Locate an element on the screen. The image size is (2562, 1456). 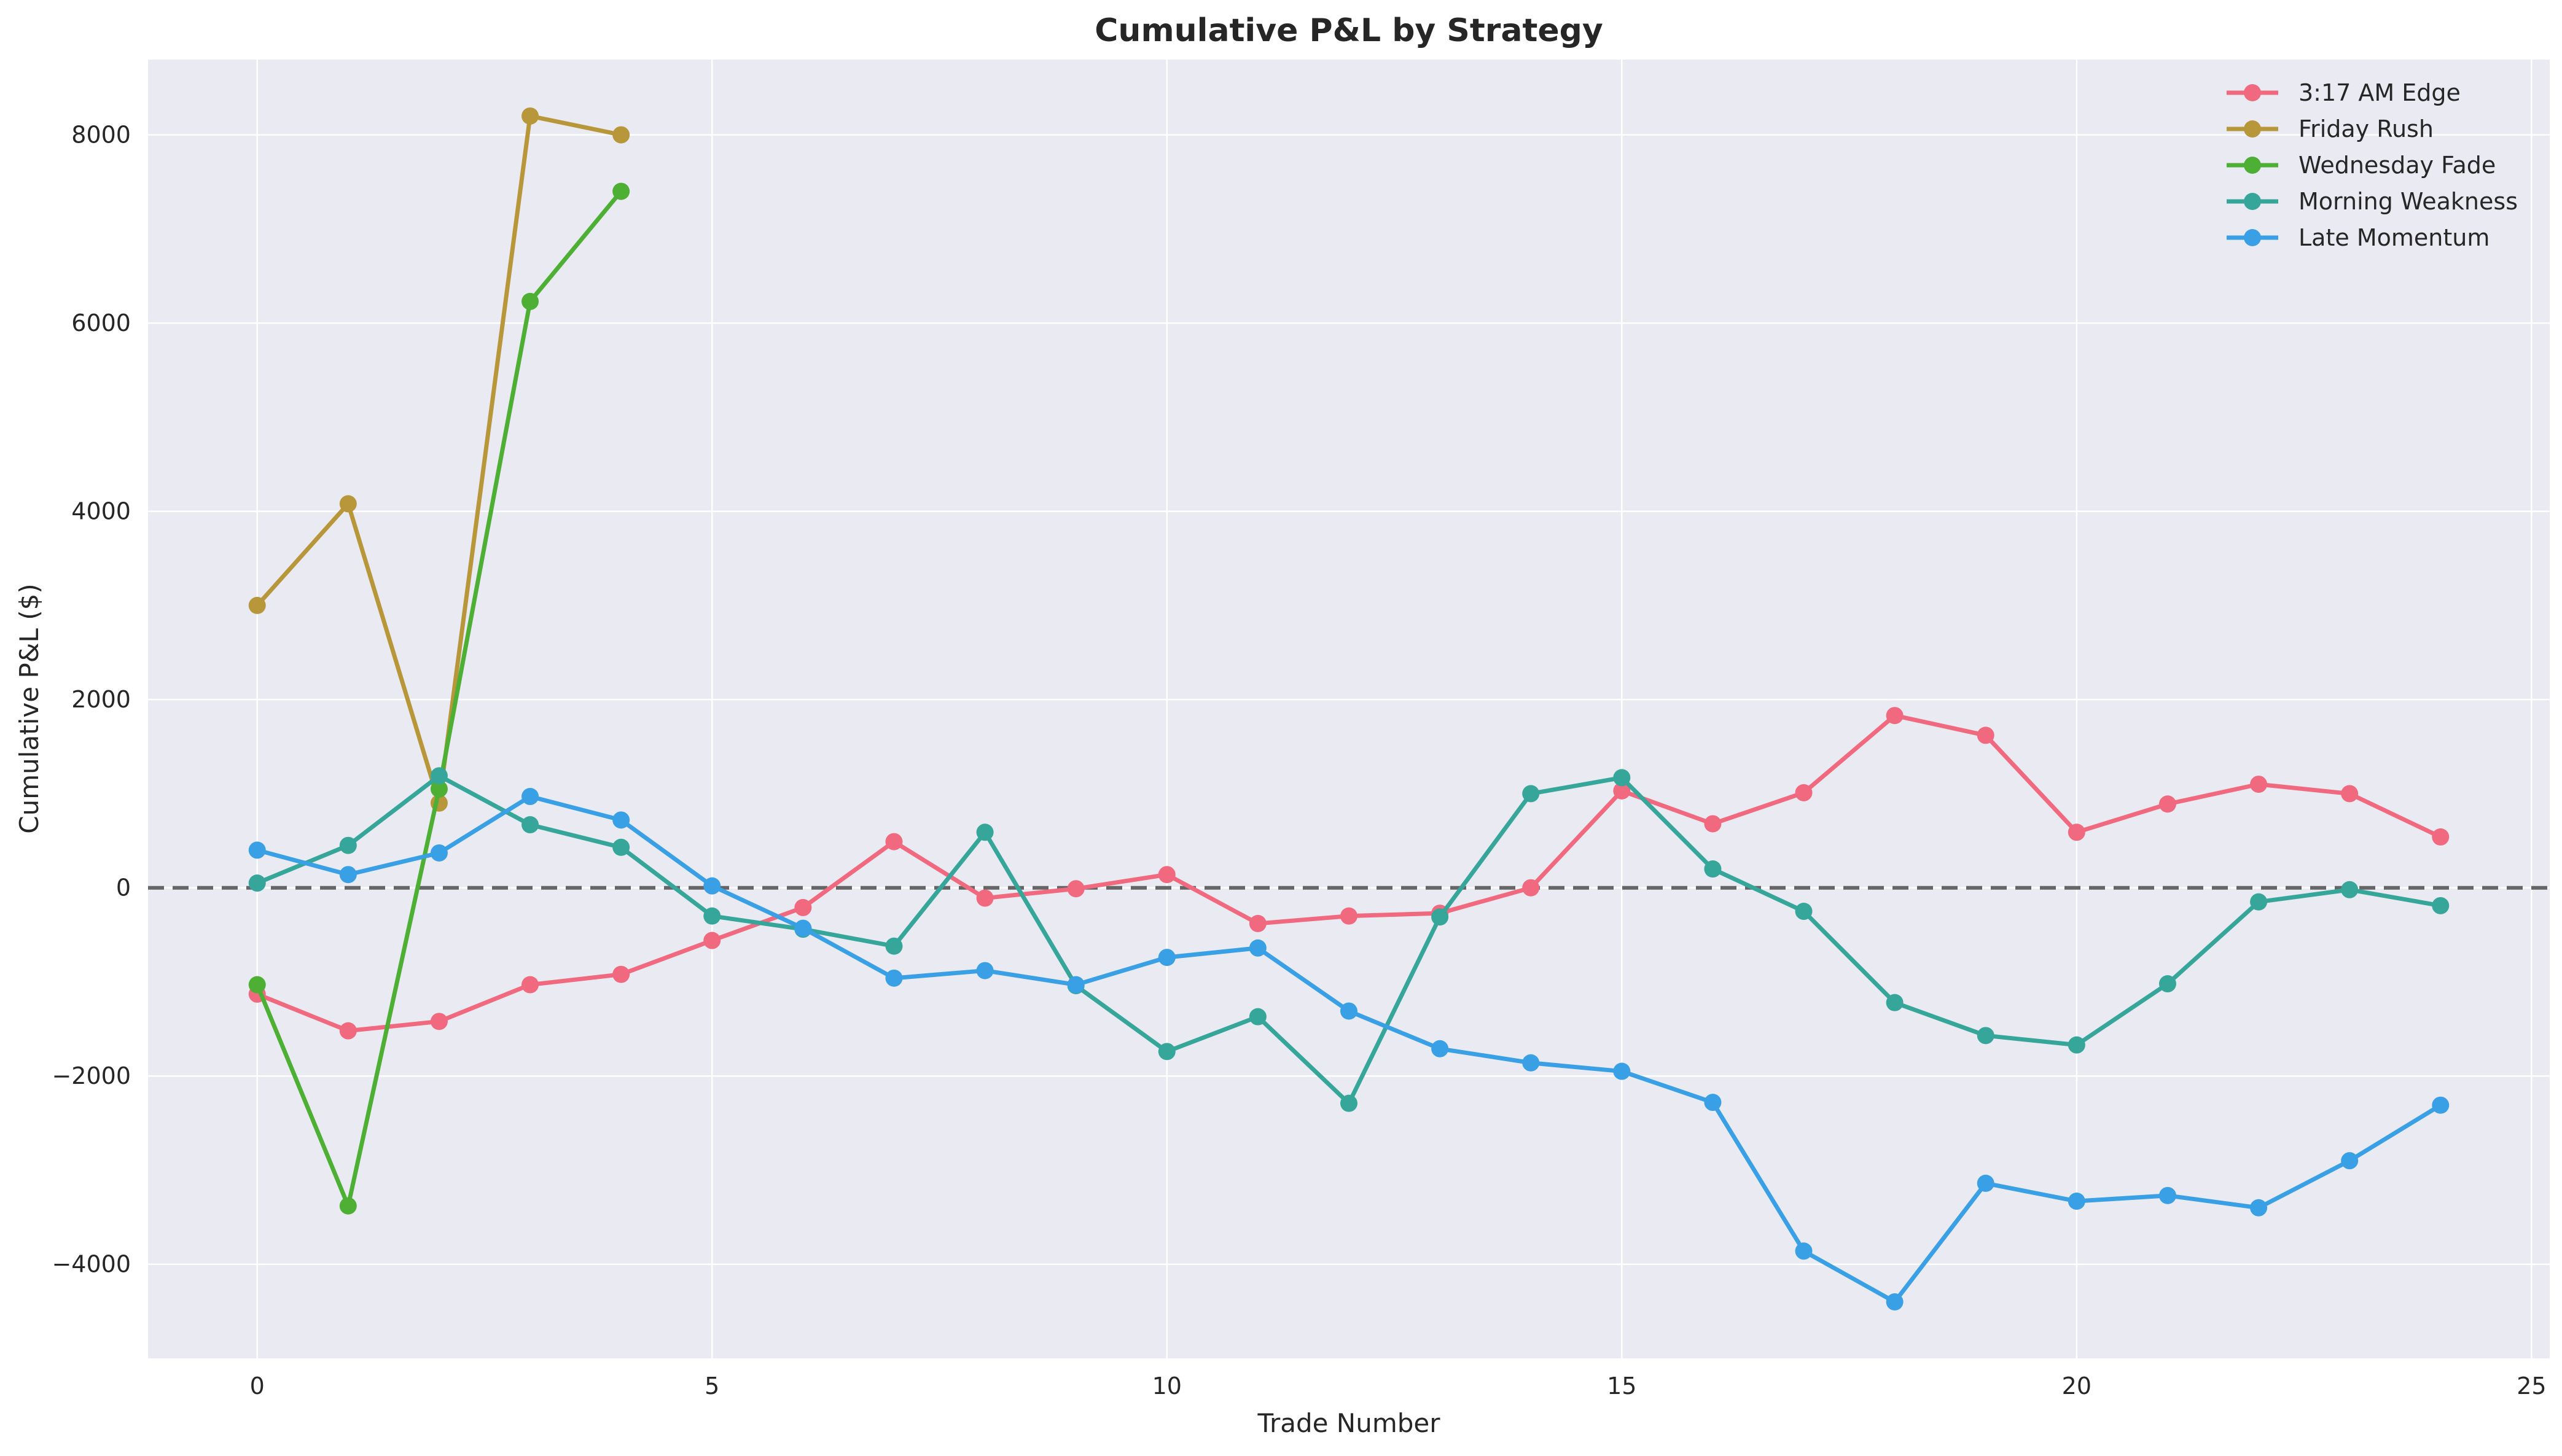
legend-label: Friday Rush is located at coordinates (2366, 128).